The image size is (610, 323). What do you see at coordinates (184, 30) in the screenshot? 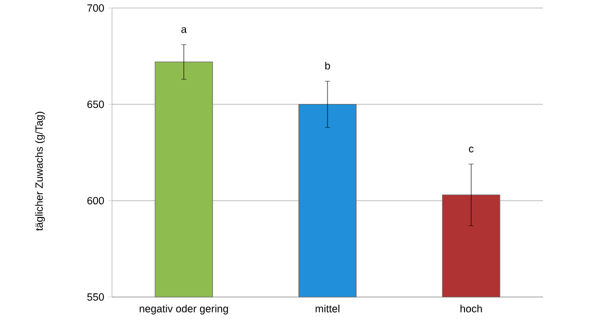
I see `annotation: a` at bounding box center [184, 30].